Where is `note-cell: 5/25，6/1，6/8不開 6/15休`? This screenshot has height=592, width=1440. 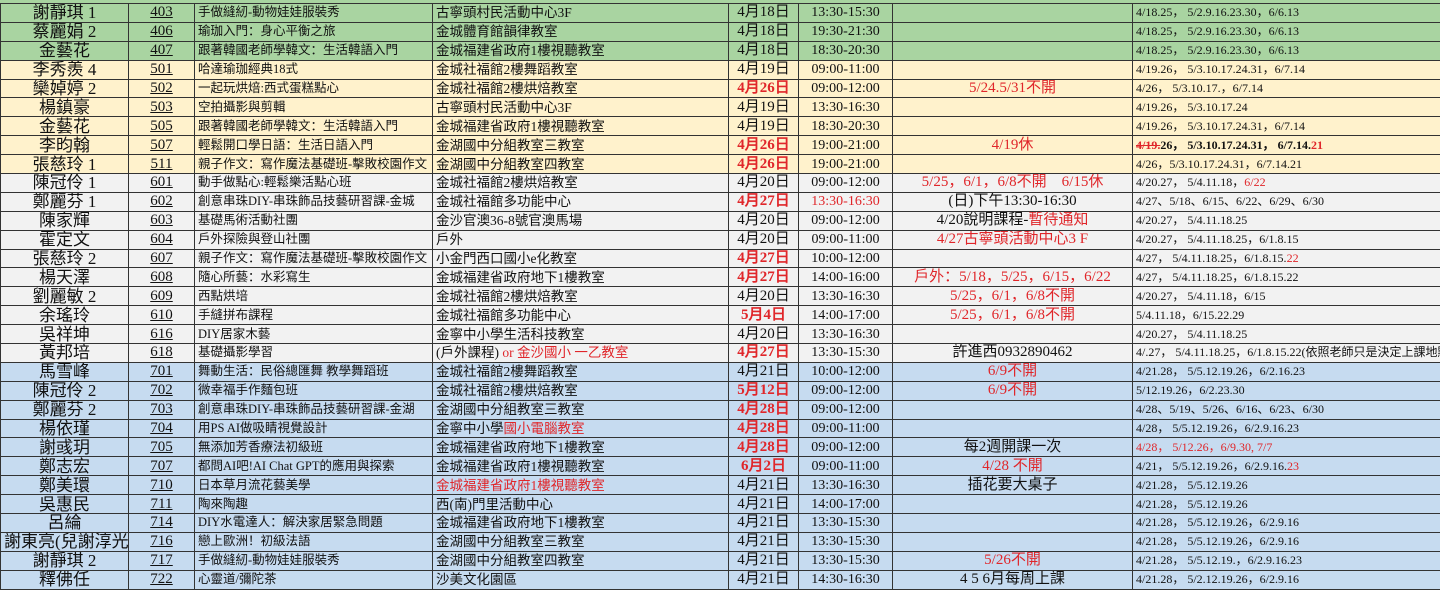 note-cell: 5/25，6/1，6/8不開 6/15休 is located at coordinates (1012, 183).